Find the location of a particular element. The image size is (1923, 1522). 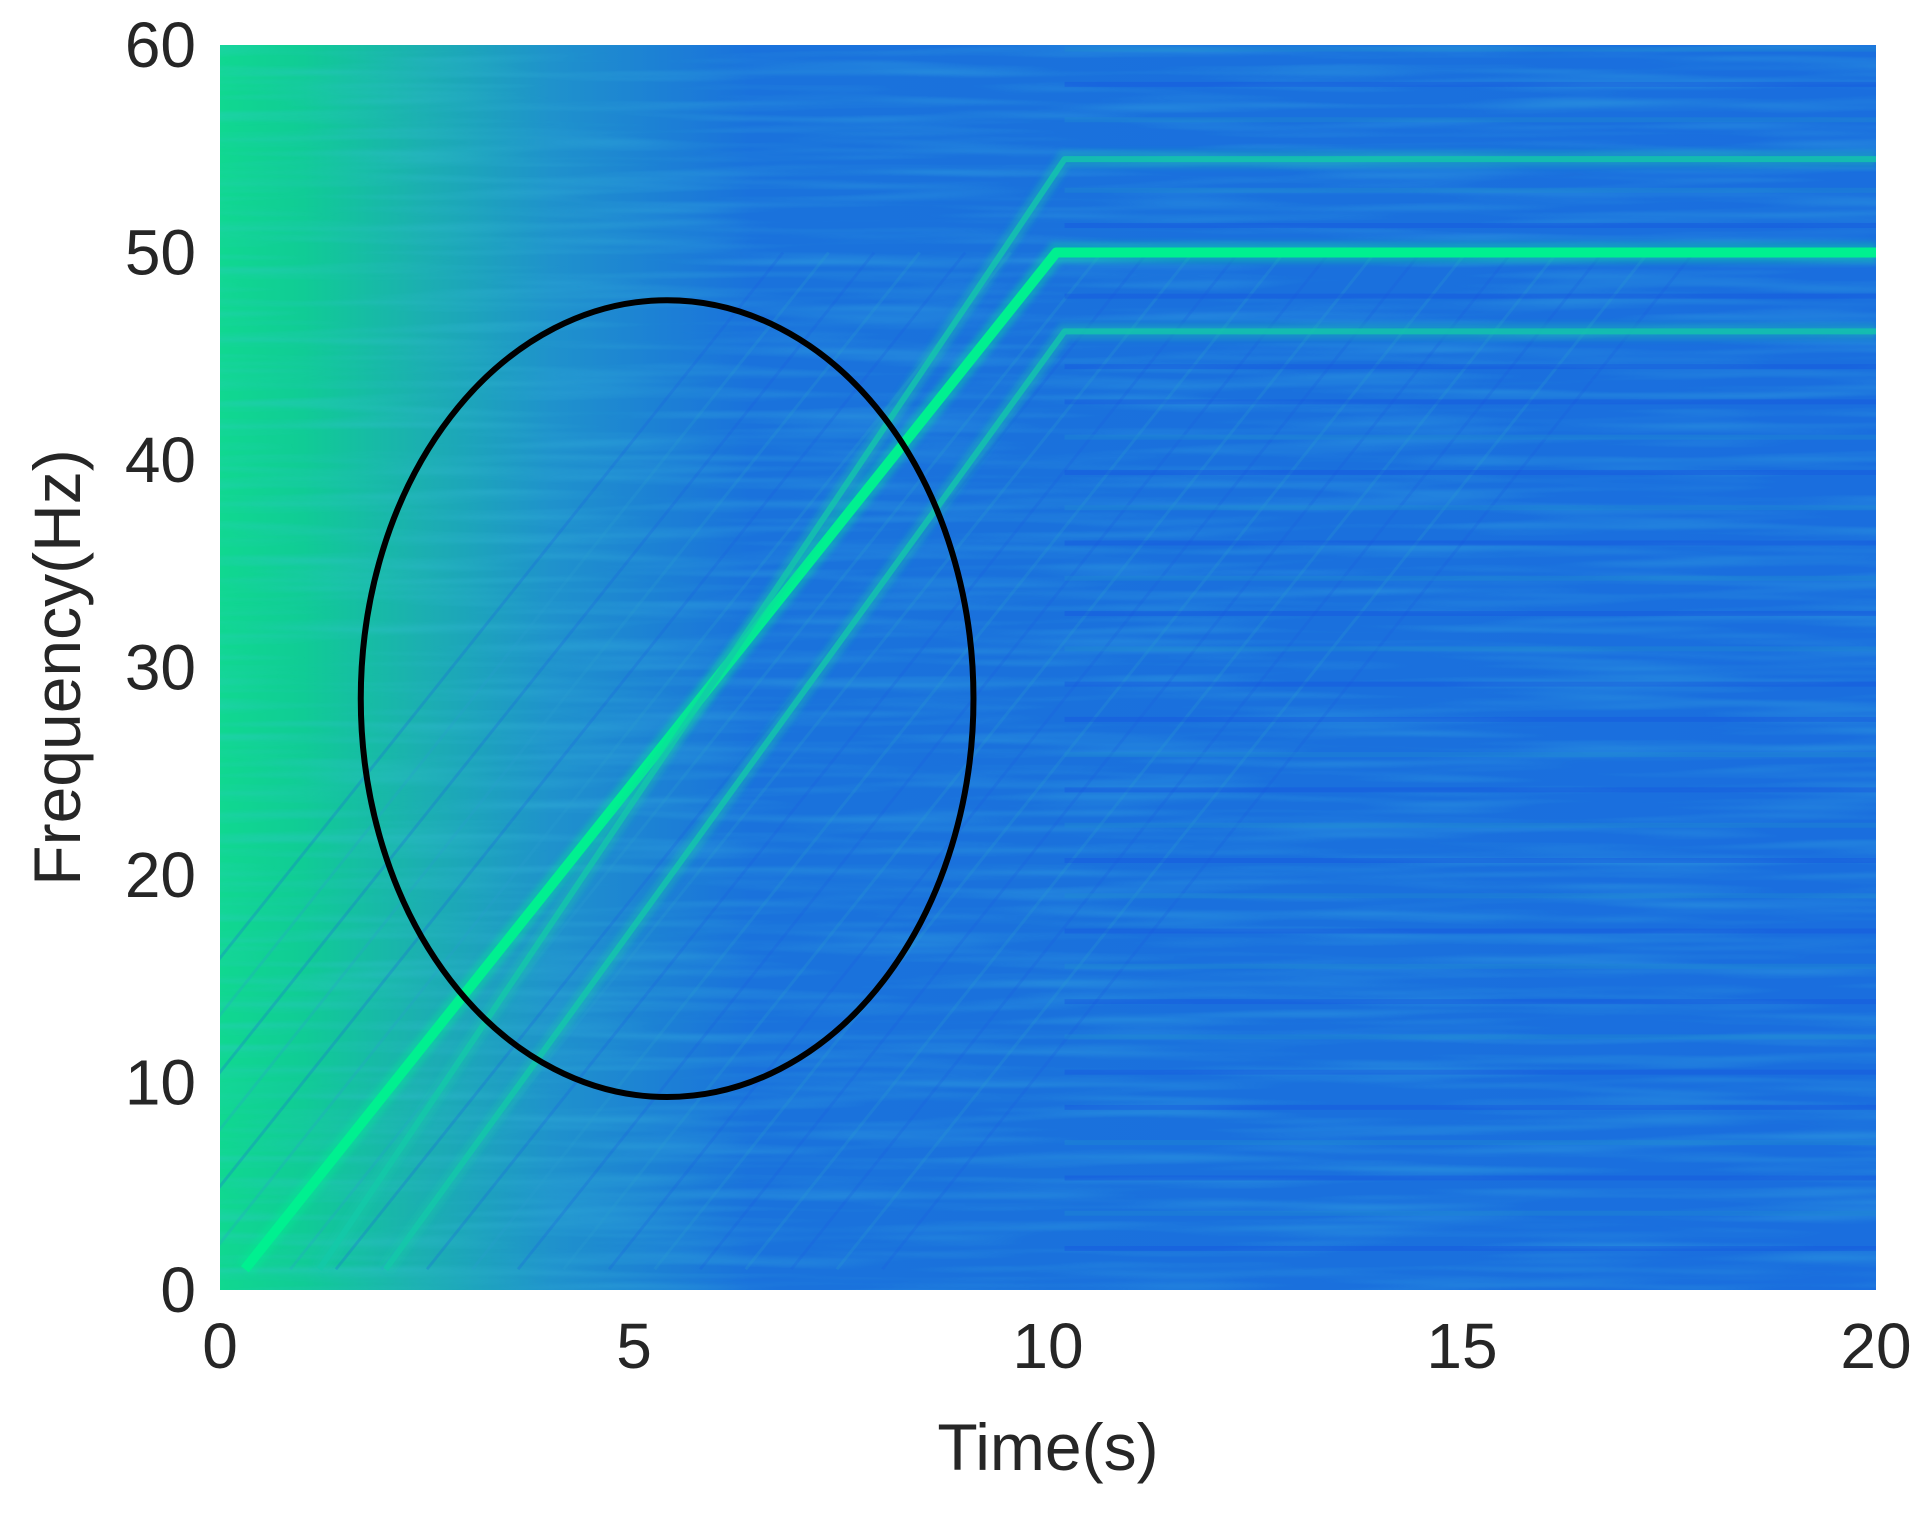

y-tick-label: 60 is located at coordinates (160, 45).